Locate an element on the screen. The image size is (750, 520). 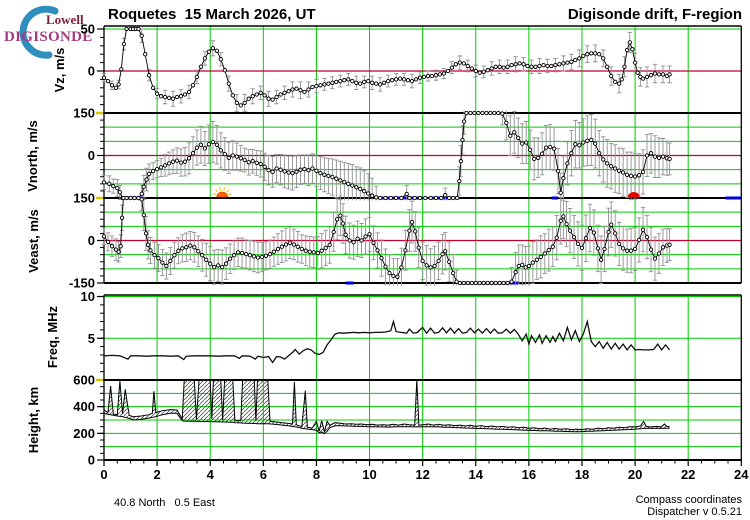
x-tick-label: 8 is located at coordinates (316, 474).